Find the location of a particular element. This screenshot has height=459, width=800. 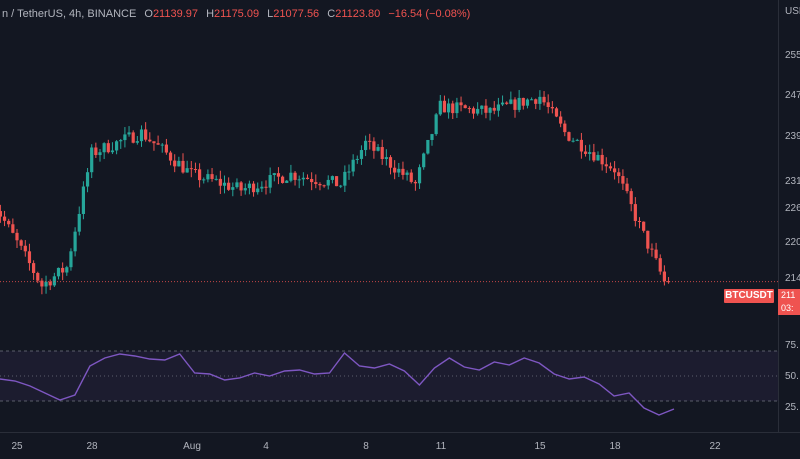

rsi-tick: 25. is located at coordinates (792, 407).